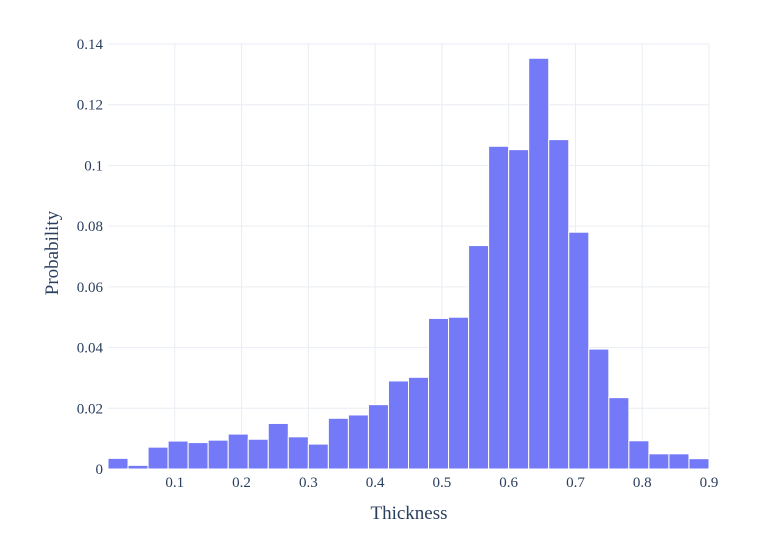  What do you see at coordinates (508, 483) in the screenshot?
I see `x-tick-label: 0.6` at bounding box center [508, 483].